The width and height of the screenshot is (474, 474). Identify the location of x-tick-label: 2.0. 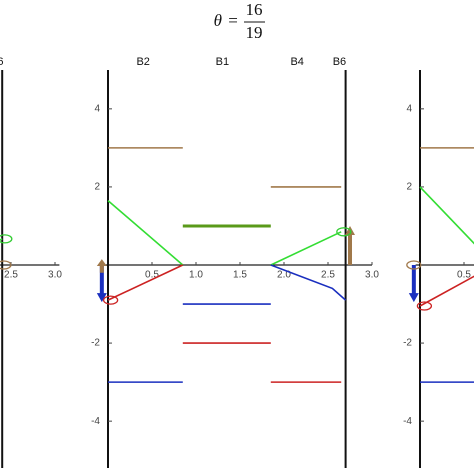
(284, 275).